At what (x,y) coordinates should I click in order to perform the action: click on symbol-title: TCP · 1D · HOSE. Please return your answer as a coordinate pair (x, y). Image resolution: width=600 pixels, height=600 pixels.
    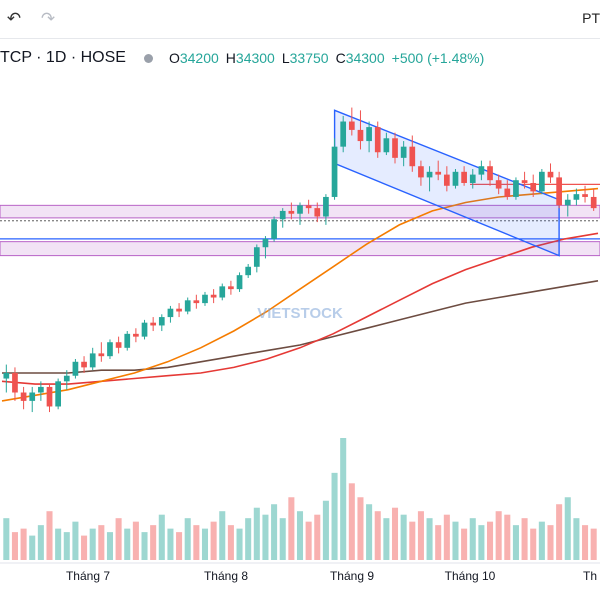
    Looking at the image, I should click on (63, 57).